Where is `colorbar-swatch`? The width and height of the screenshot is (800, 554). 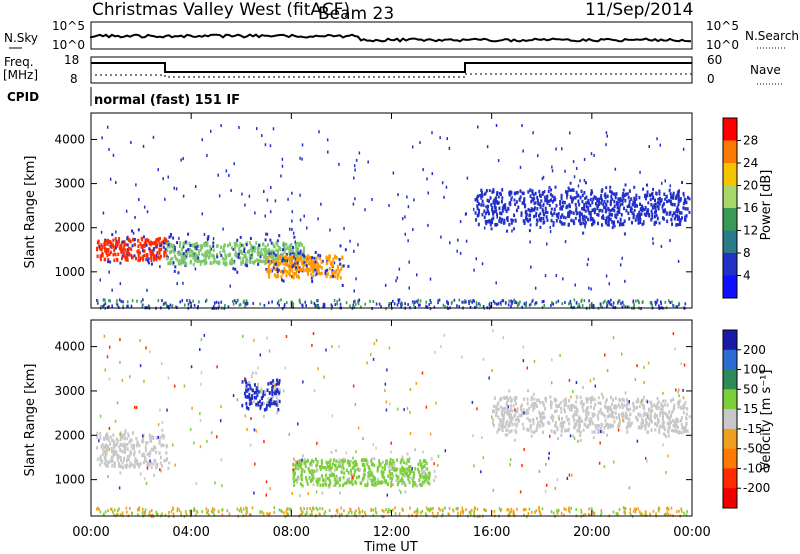 colorbar-swatch is located at coordinates (730, 287).